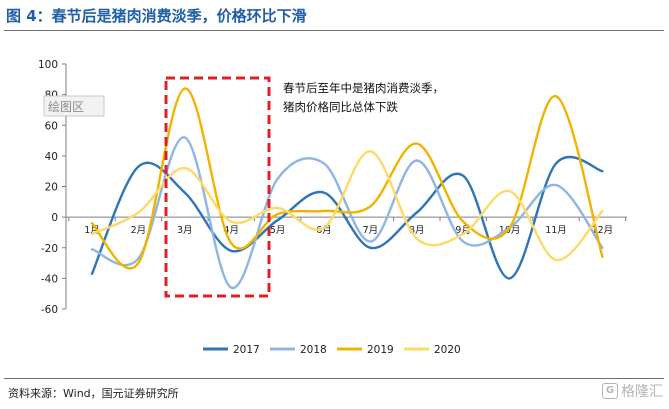 This screenshot has width=669, height=409. What do you see at coordinates (66, 106) in the screenshot?
I see `plot-area-label-text: 绘图区` at bounding box center [66, 106].